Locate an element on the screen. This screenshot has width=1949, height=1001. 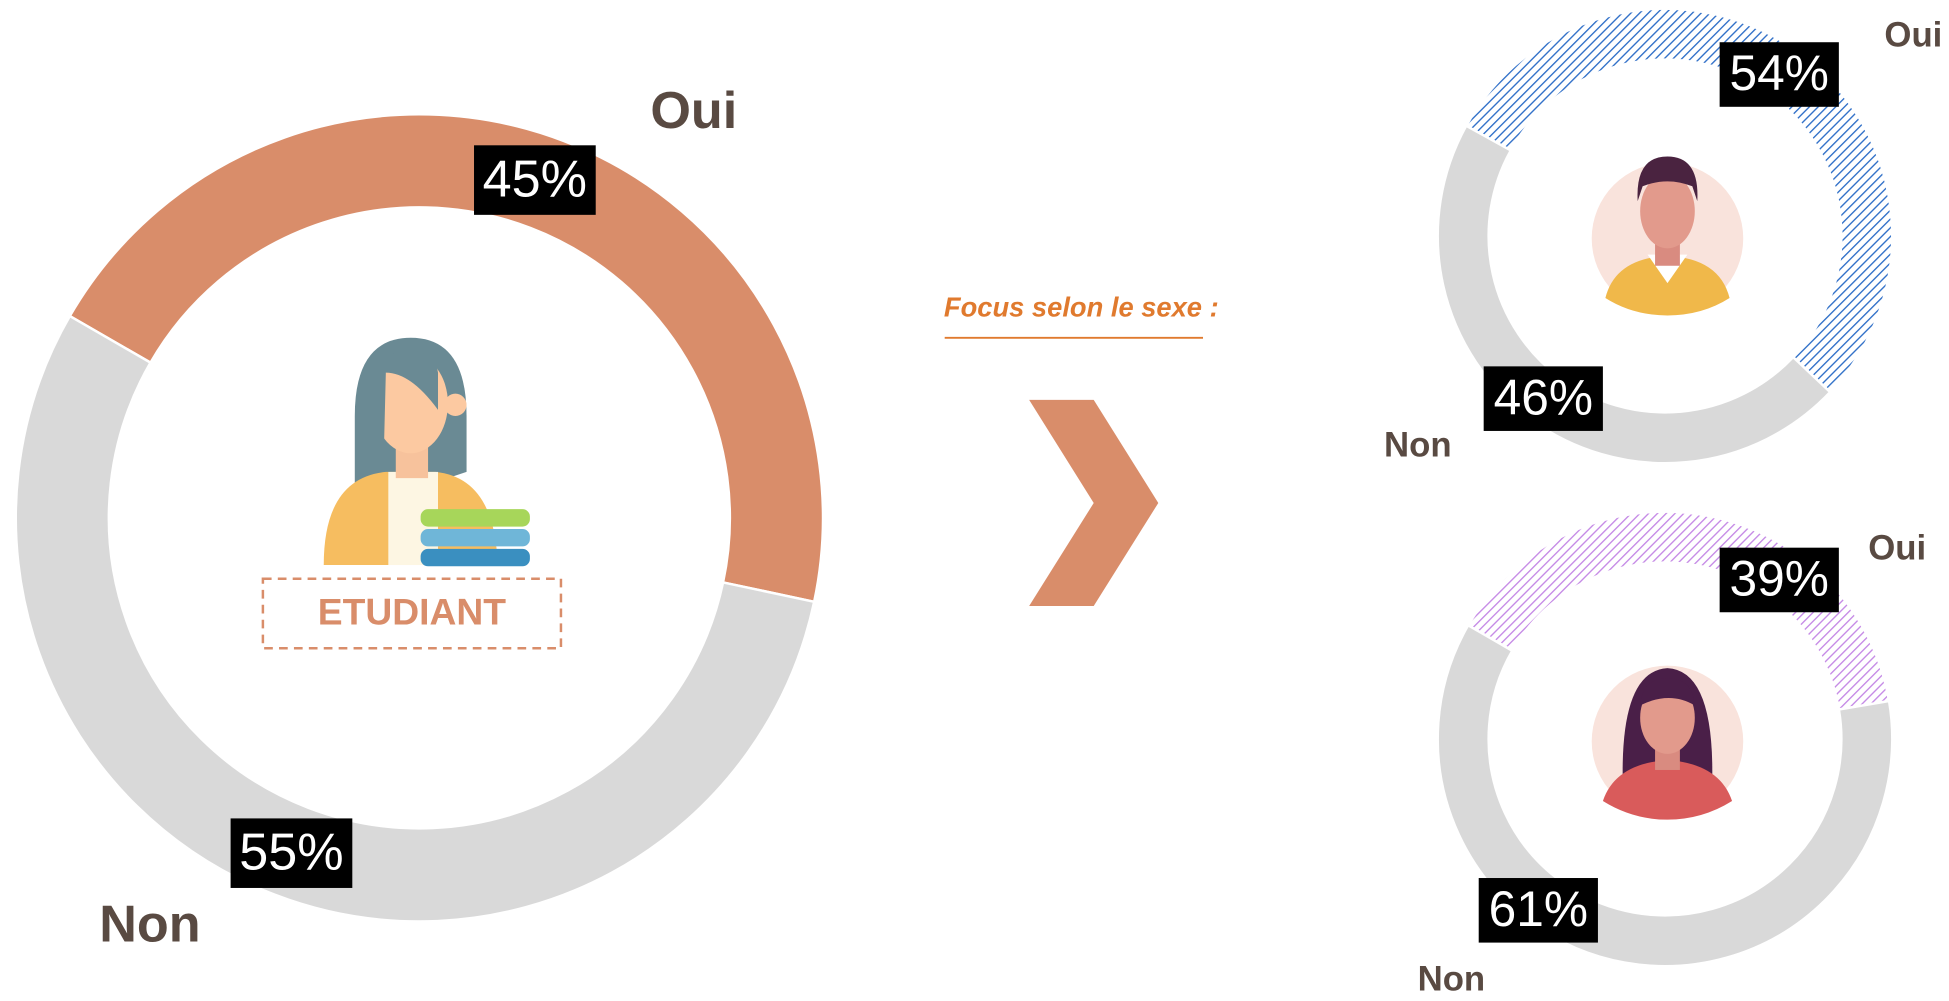
value-label: 55% is located at coordinates (291, 852).